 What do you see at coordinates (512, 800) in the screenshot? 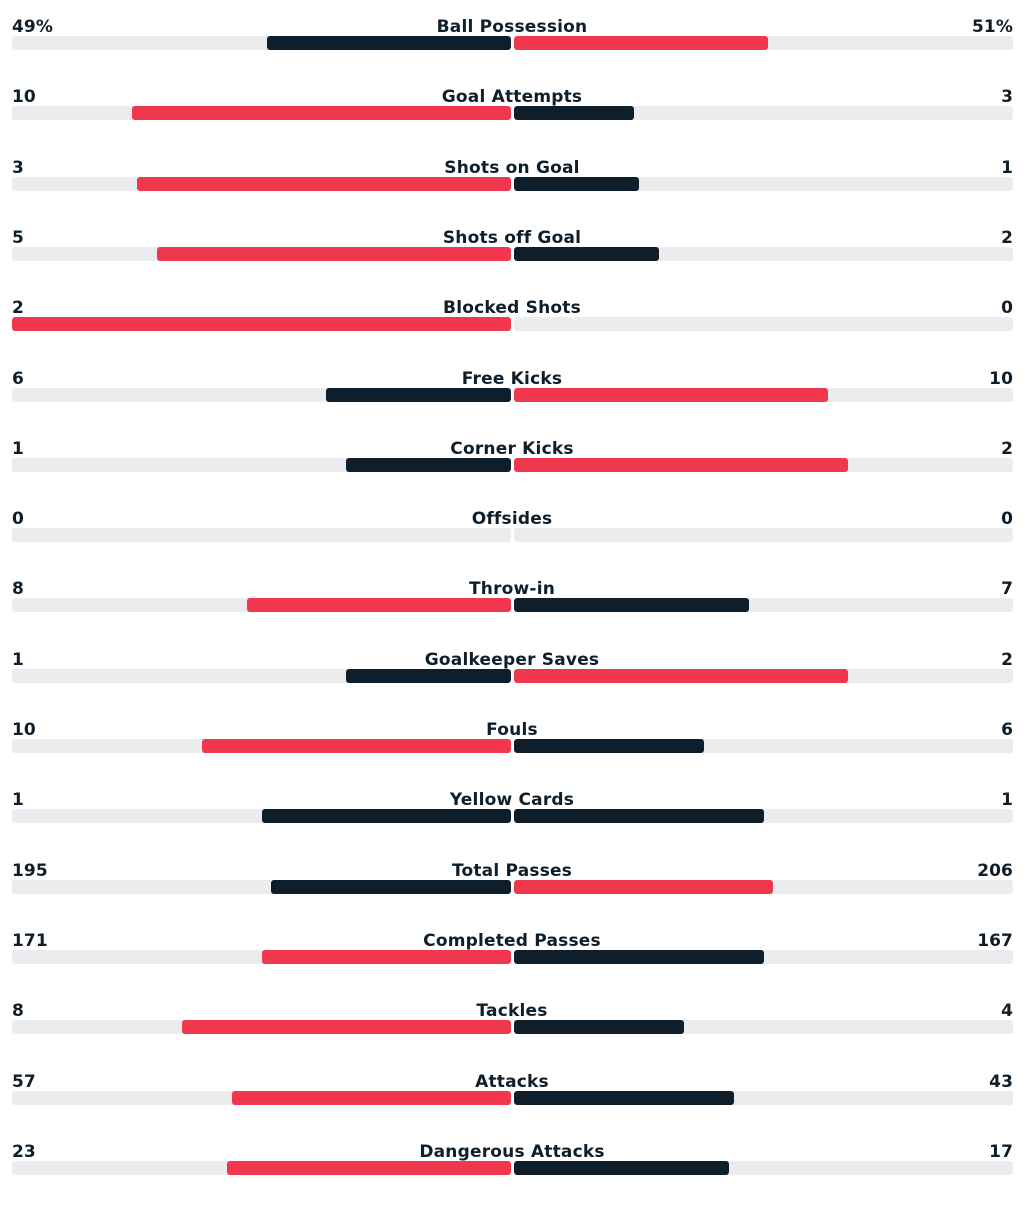
I see `stat-label: Yellow Cards` at bounding box center [512, 800].